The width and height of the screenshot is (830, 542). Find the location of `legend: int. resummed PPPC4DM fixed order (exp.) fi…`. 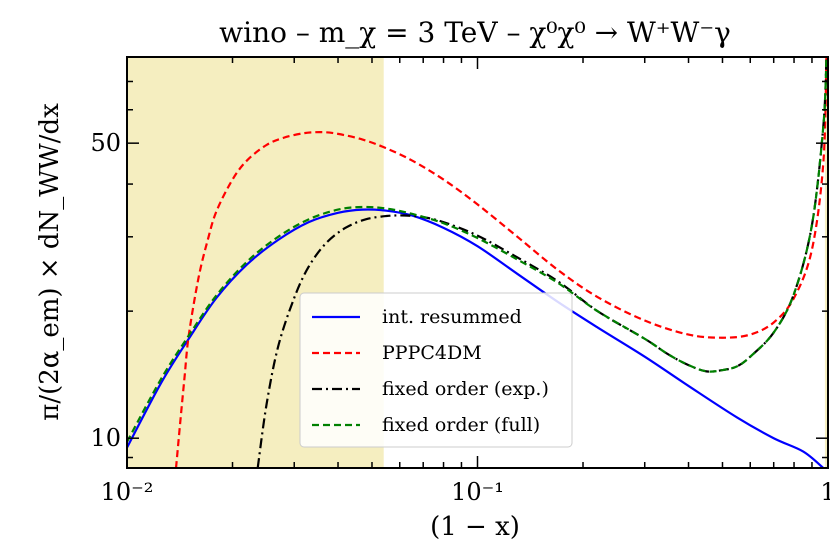

legend: int. resummed PPPC4DM fixed order (exp.) fi… is located at coordinates (436, 370).